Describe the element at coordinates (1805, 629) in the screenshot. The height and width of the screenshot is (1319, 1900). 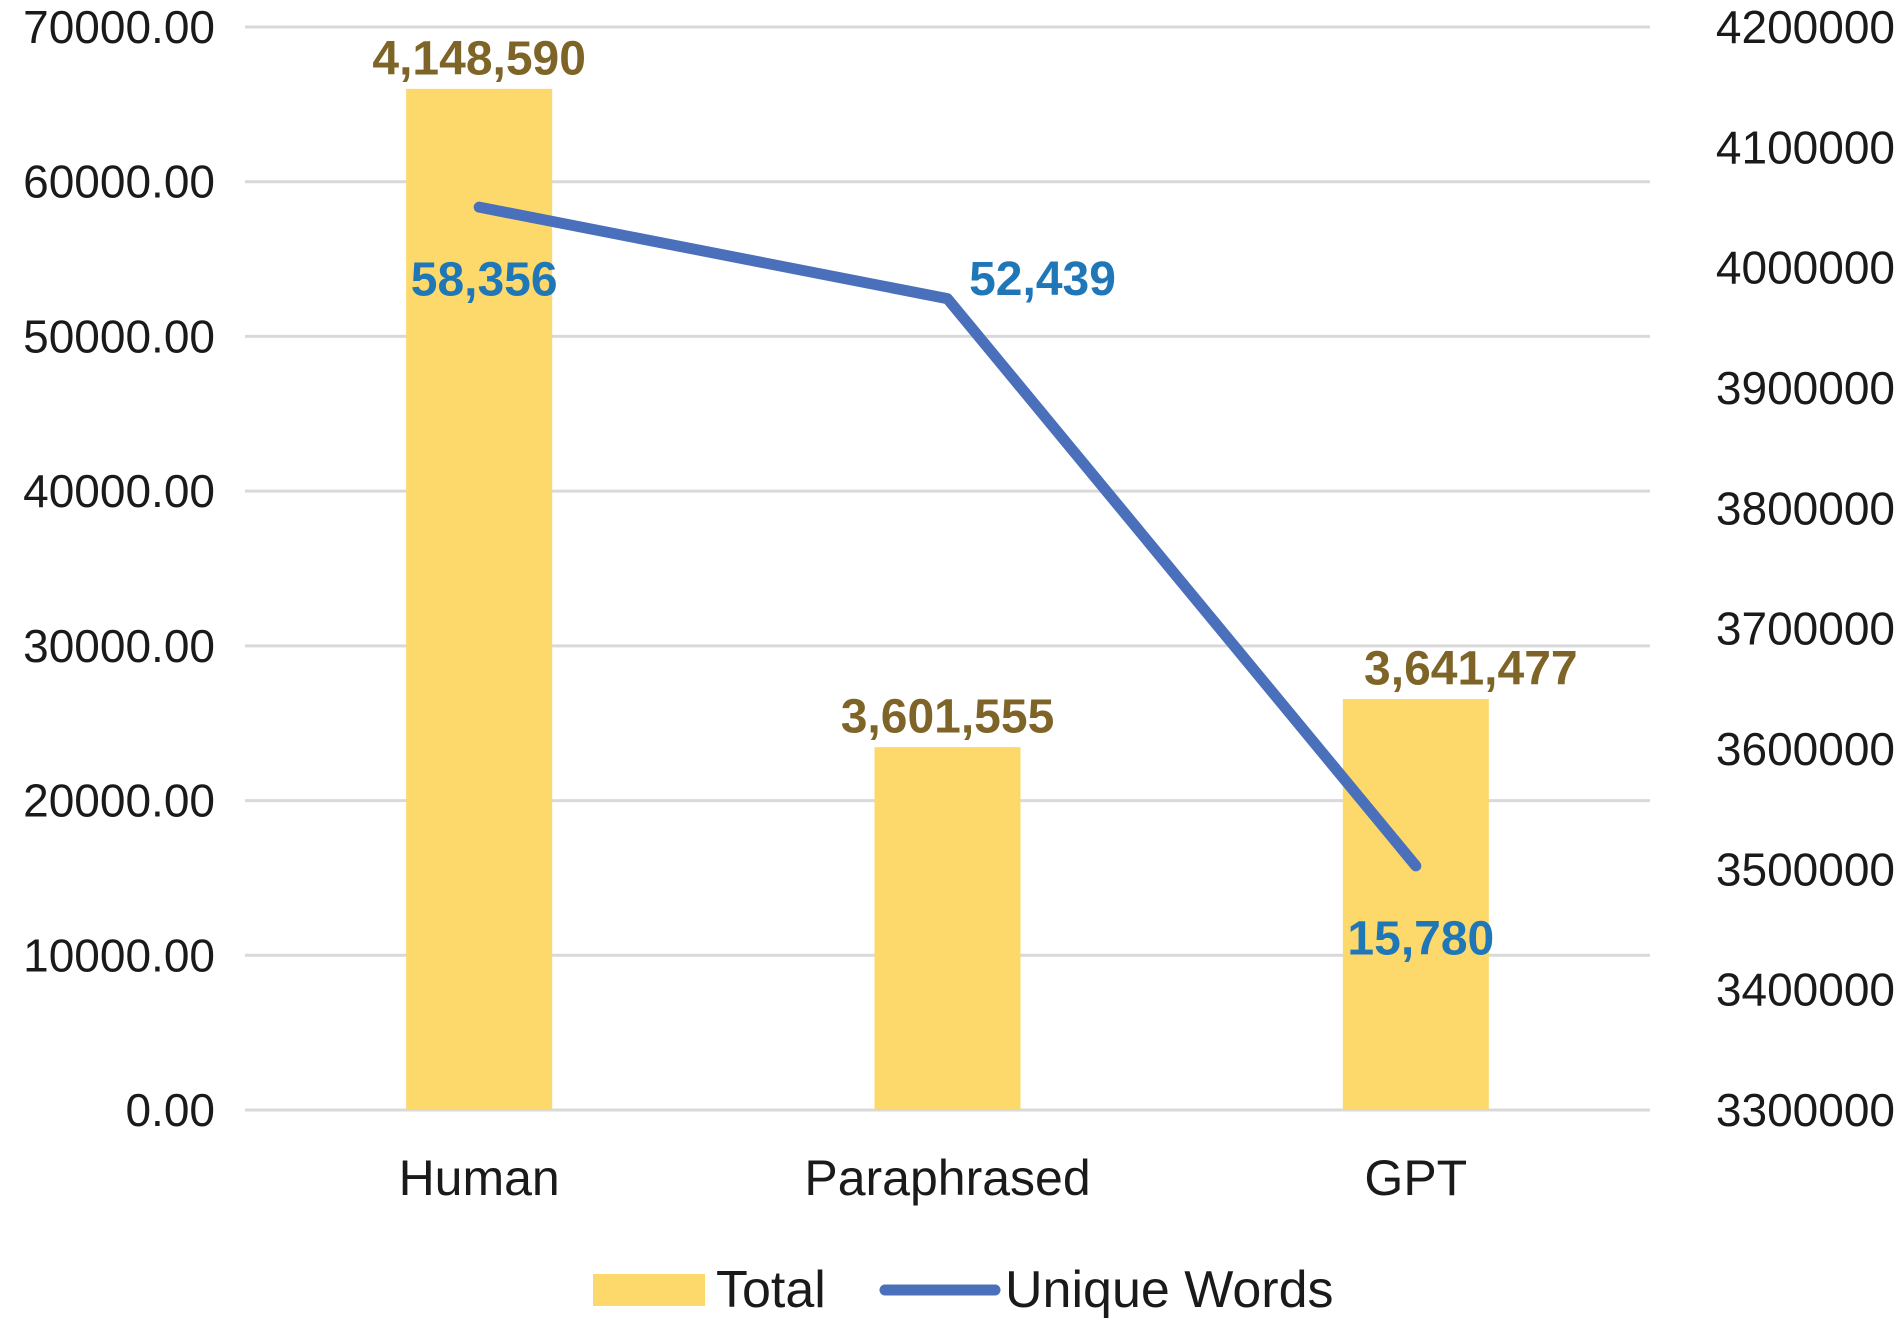
I see `right-axis-tick-label: 3700000` at that location.